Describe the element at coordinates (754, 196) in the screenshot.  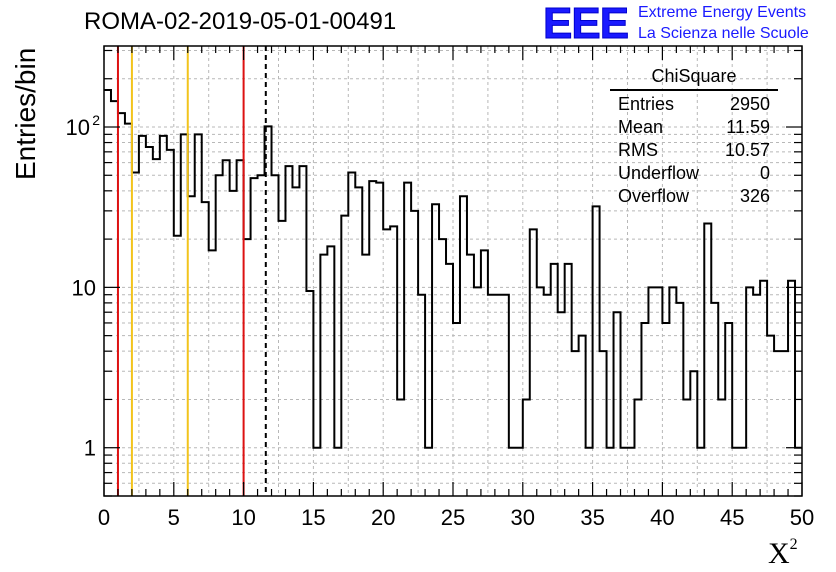
I see `stats-value: 326` at that location.